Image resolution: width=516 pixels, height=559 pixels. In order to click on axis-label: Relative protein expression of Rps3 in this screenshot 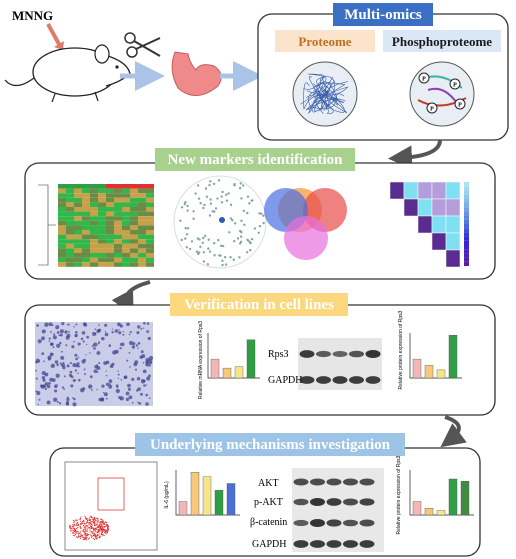, I will do `click(399, 494)`.